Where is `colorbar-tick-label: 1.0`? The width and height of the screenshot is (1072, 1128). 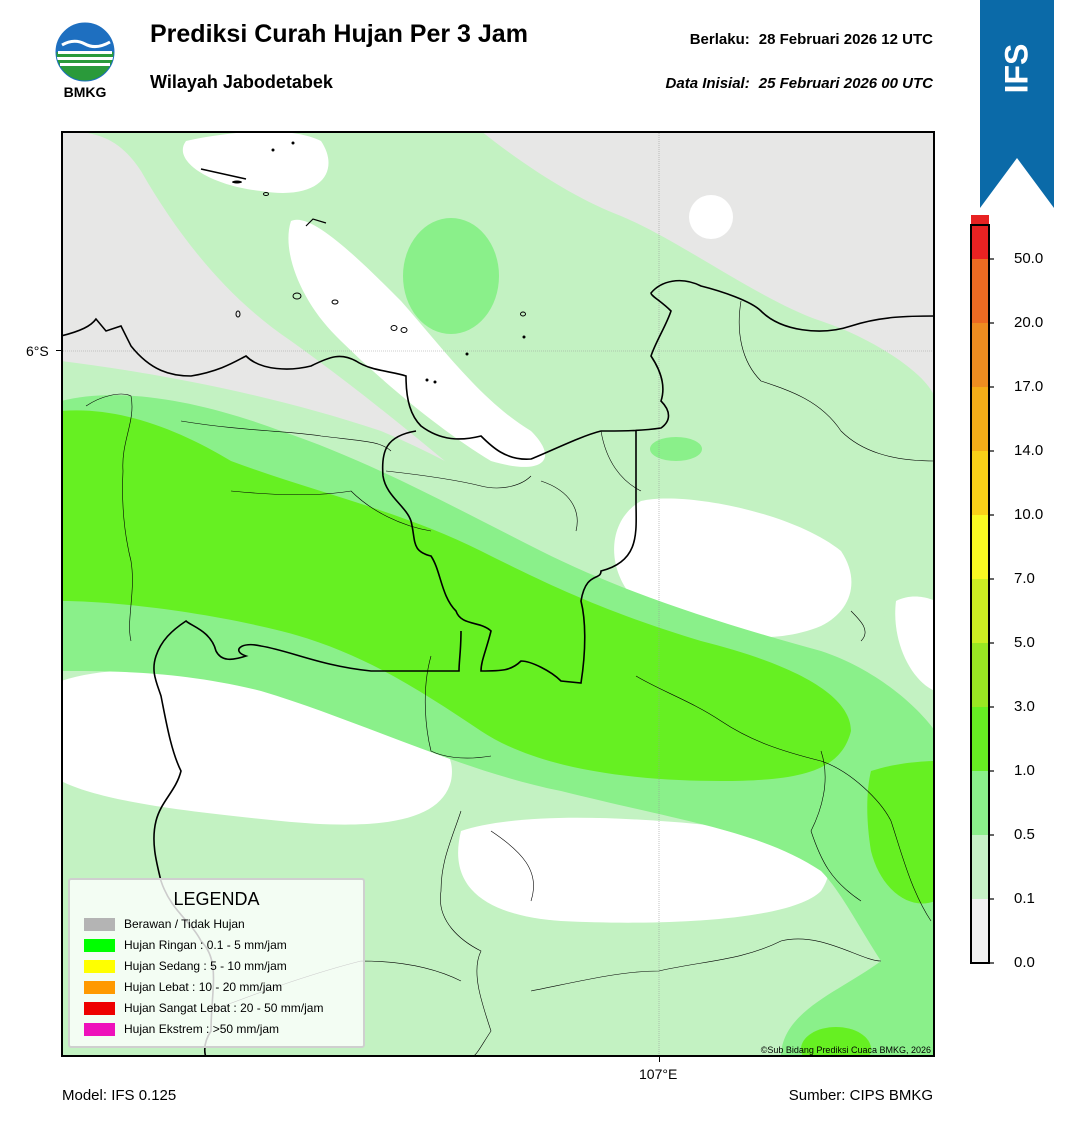
colorbar-tick-label: 1.0 is located at coordinates (1024, 770).